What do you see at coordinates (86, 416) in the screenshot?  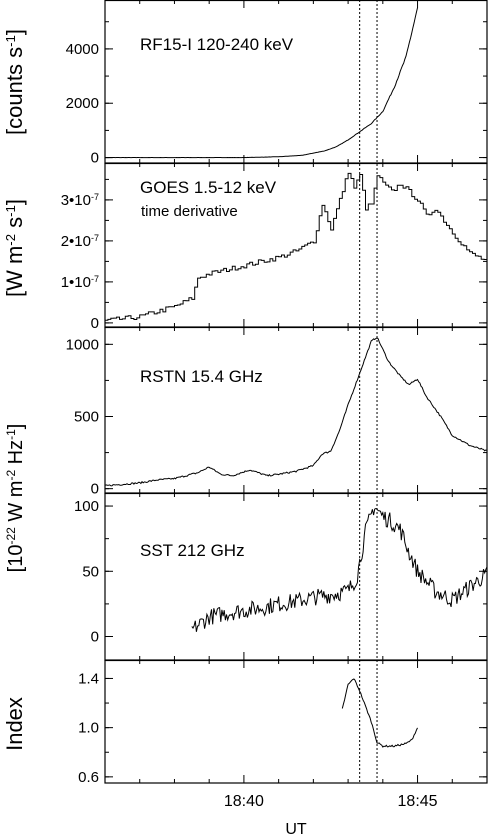 I see `y-tick-label: 500` at bounding box center [86, 416].